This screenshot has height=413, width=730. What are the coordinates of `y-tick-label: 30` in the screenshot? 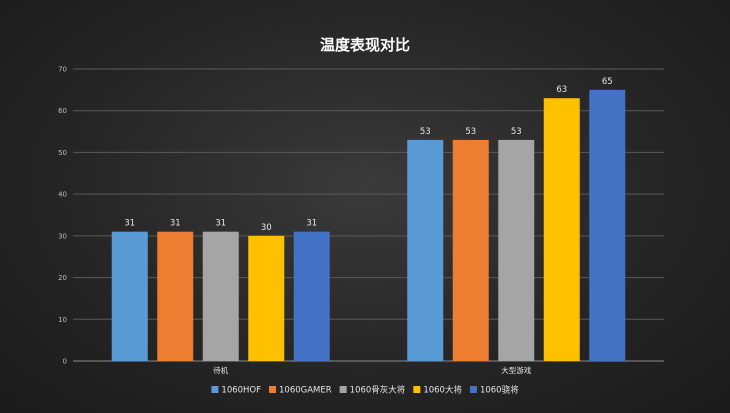 It's located at (62, 236).